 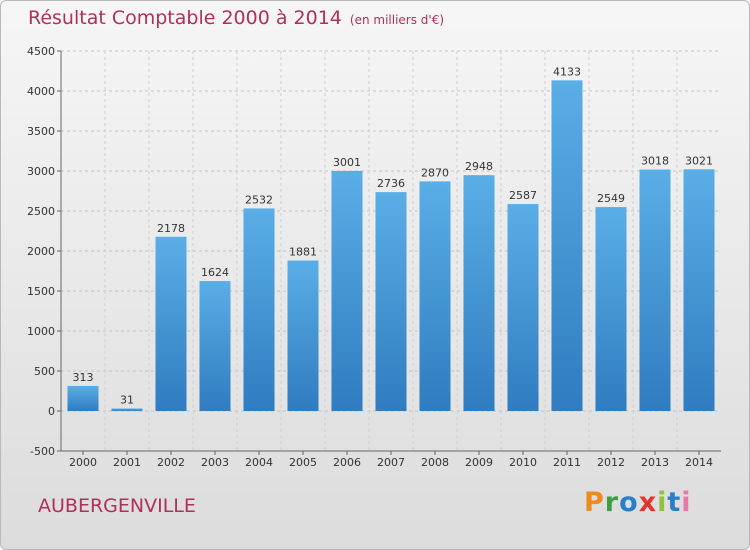 What do you see at coordinates (51, 411) in the screenshot?
I see `y-tick-label: 0` at bounding box center [51, 411].